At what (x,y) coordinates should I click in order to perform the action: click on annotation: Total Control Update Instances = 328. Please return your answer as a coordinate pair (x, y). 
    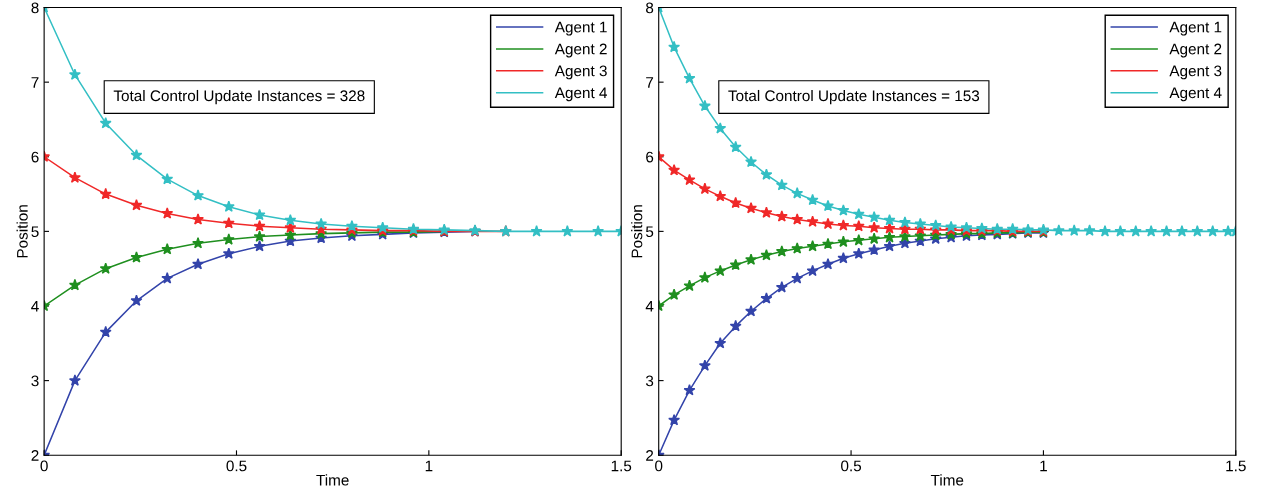
    Looking at the image, I should click on (239, 97).